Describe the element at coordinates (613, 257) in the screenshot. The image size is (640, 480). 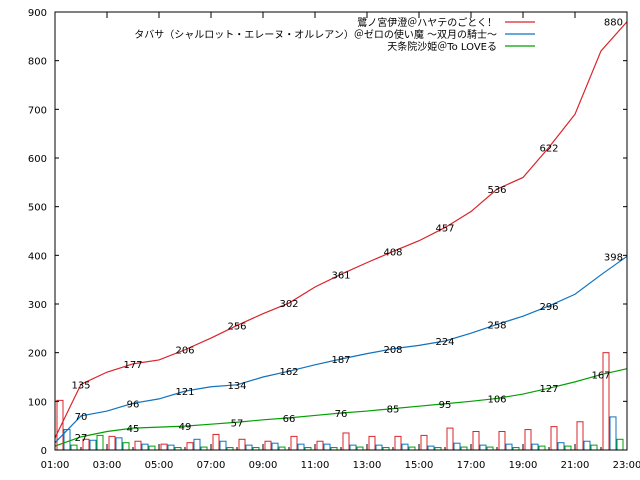
I see `data-label: 398` at that location.